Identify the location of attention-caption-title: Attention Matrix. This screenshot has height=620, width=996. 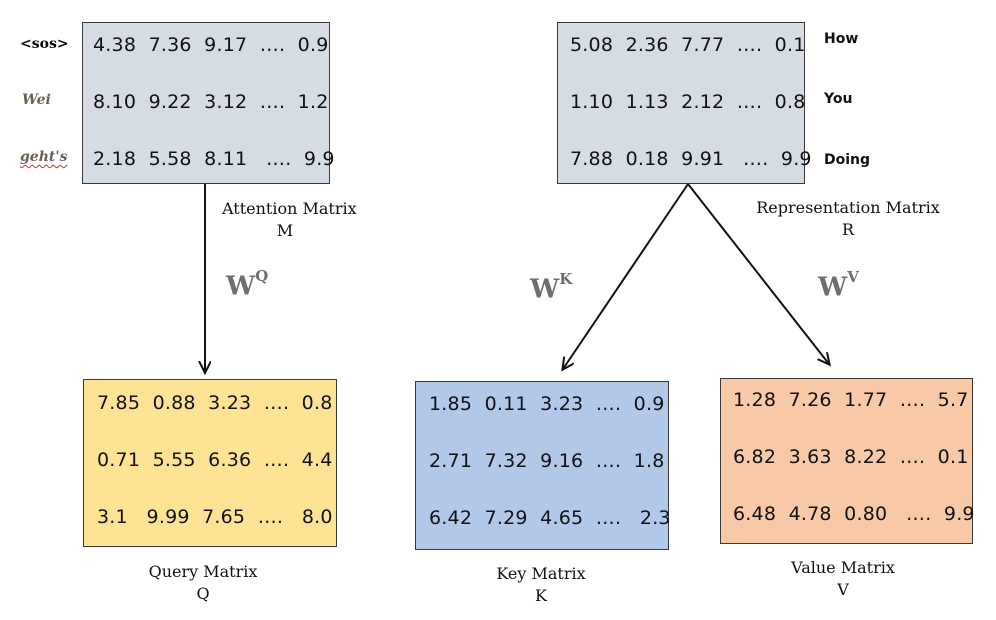
(289, 208).